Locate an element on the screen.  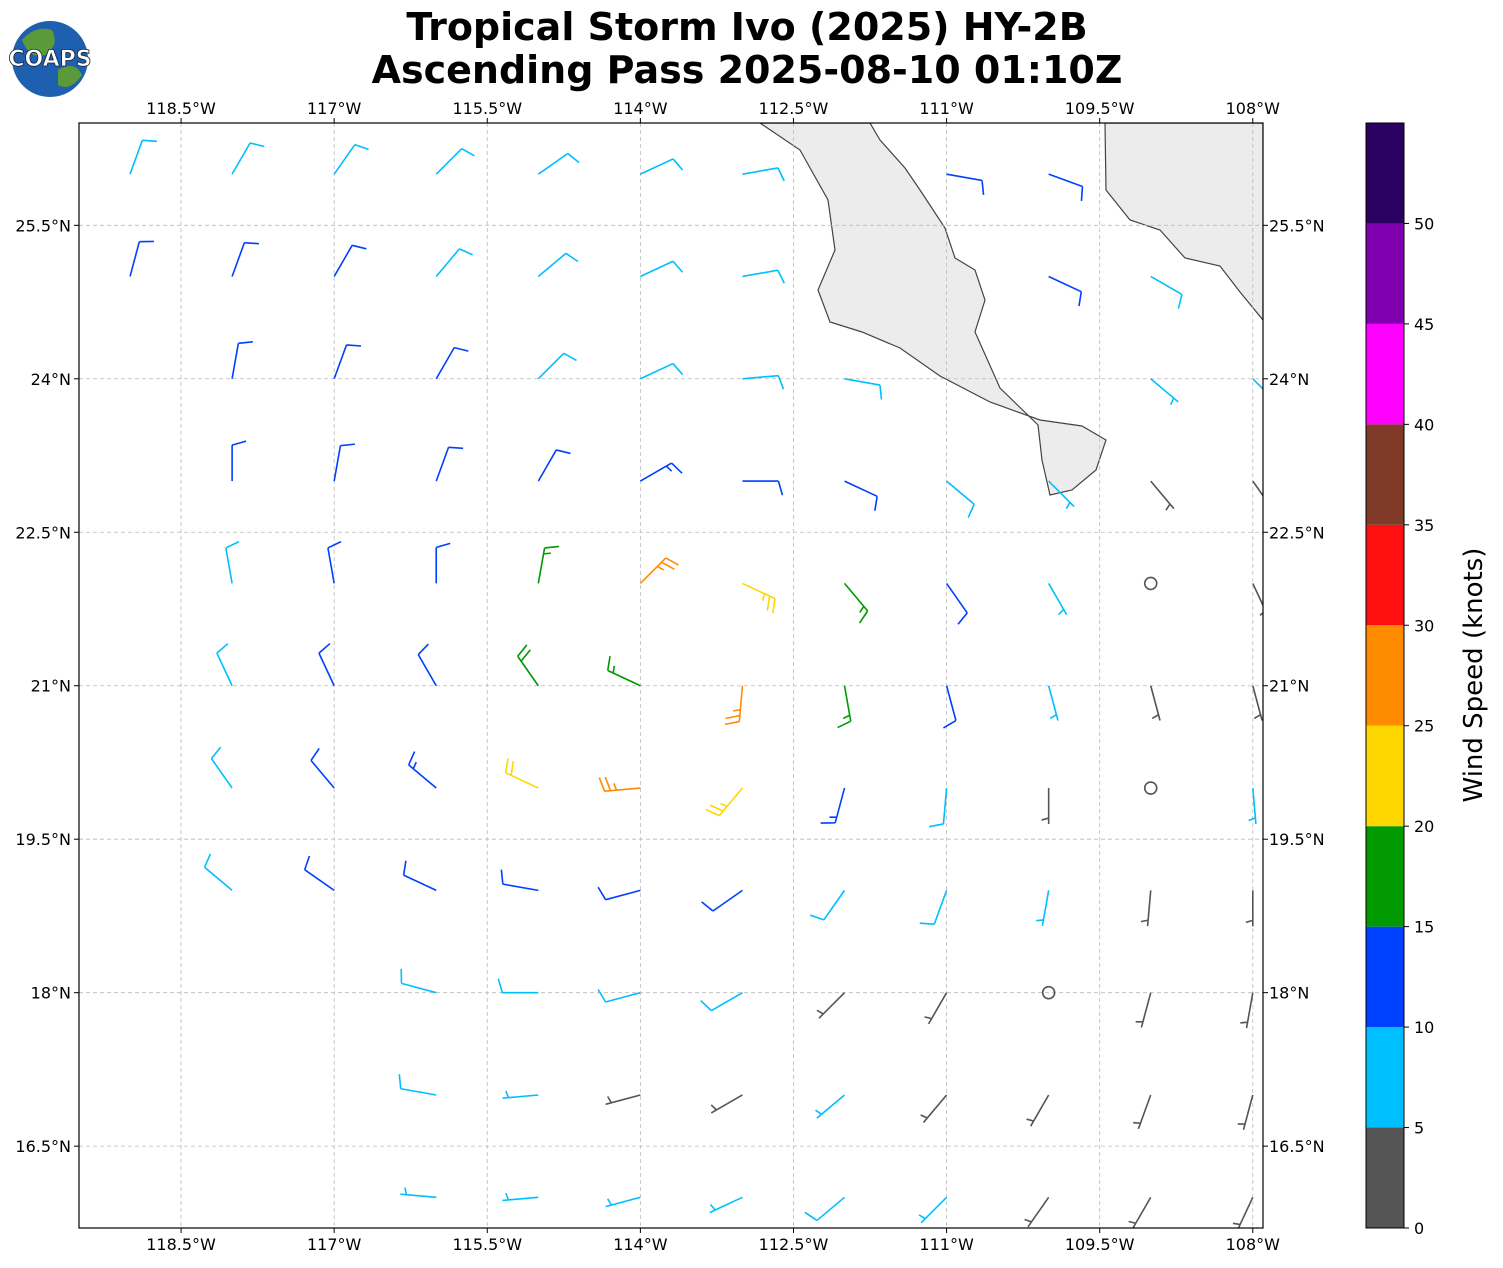
x-tick-label: 112.5°W is located at coordinates (794, 108).